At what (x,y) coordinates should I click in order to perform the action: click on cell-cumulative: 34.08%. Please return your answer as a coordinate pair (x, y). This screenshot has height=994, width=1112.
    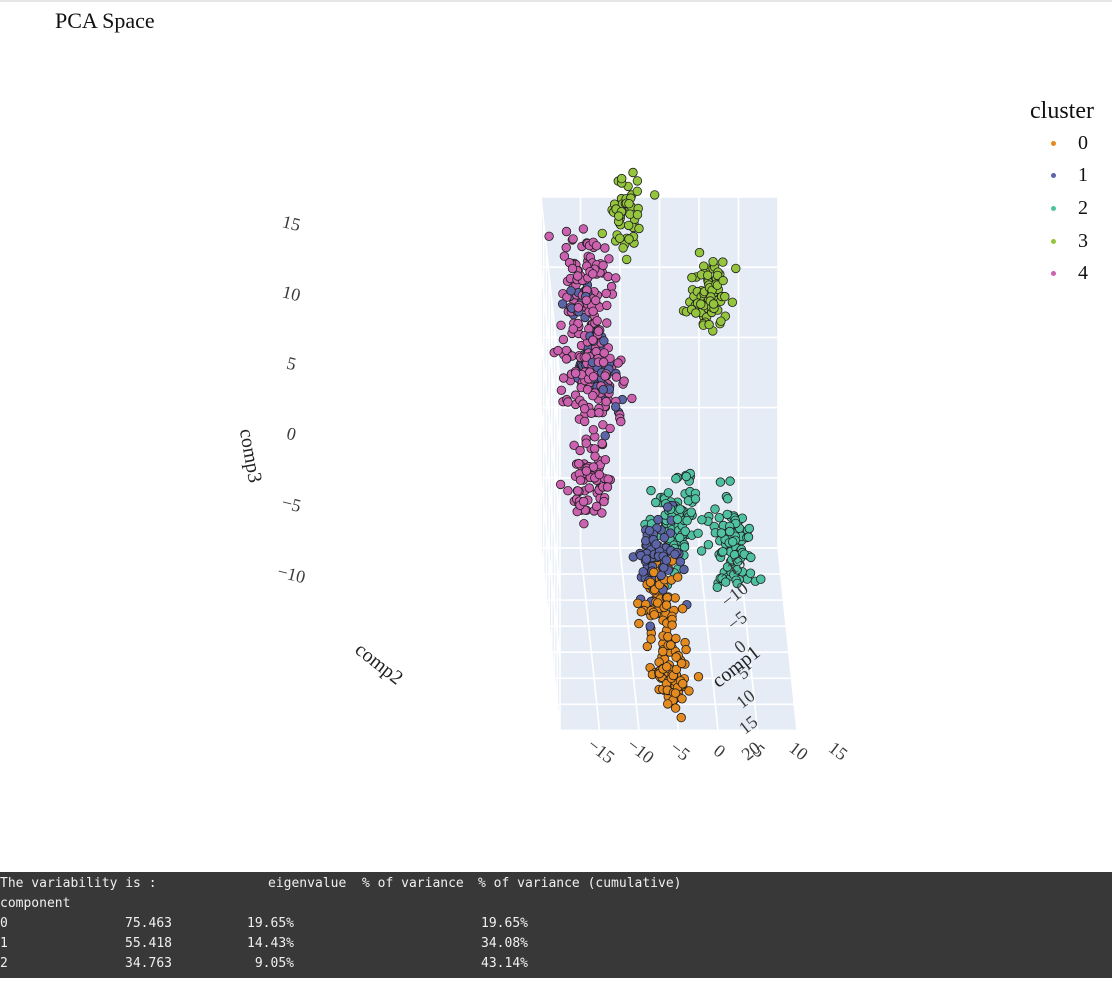
    Looking at the image, I should click on (504, 943).